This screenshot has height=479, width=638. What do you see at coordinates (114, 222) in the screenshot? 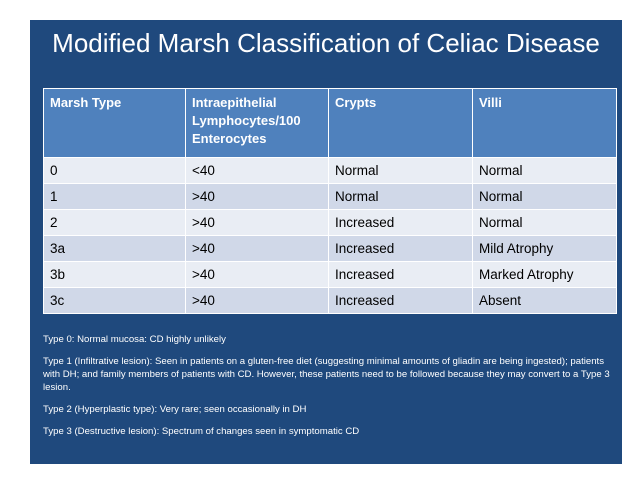
I see `cell-marsh-type: 2` at bounding box center [114, 222].